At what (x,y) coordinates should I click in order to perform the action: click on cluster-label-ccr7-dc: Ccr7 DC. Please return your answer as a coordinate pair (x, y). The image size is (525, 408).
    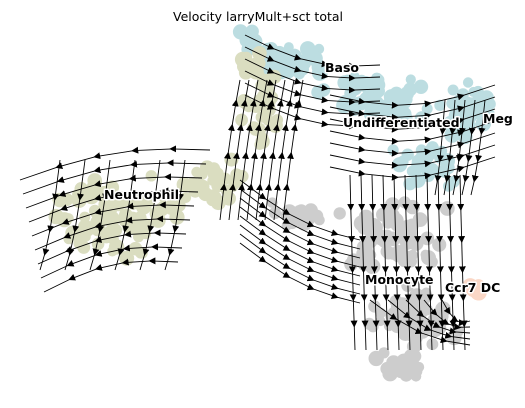
    Looking at the image, I should click on (472, 287).